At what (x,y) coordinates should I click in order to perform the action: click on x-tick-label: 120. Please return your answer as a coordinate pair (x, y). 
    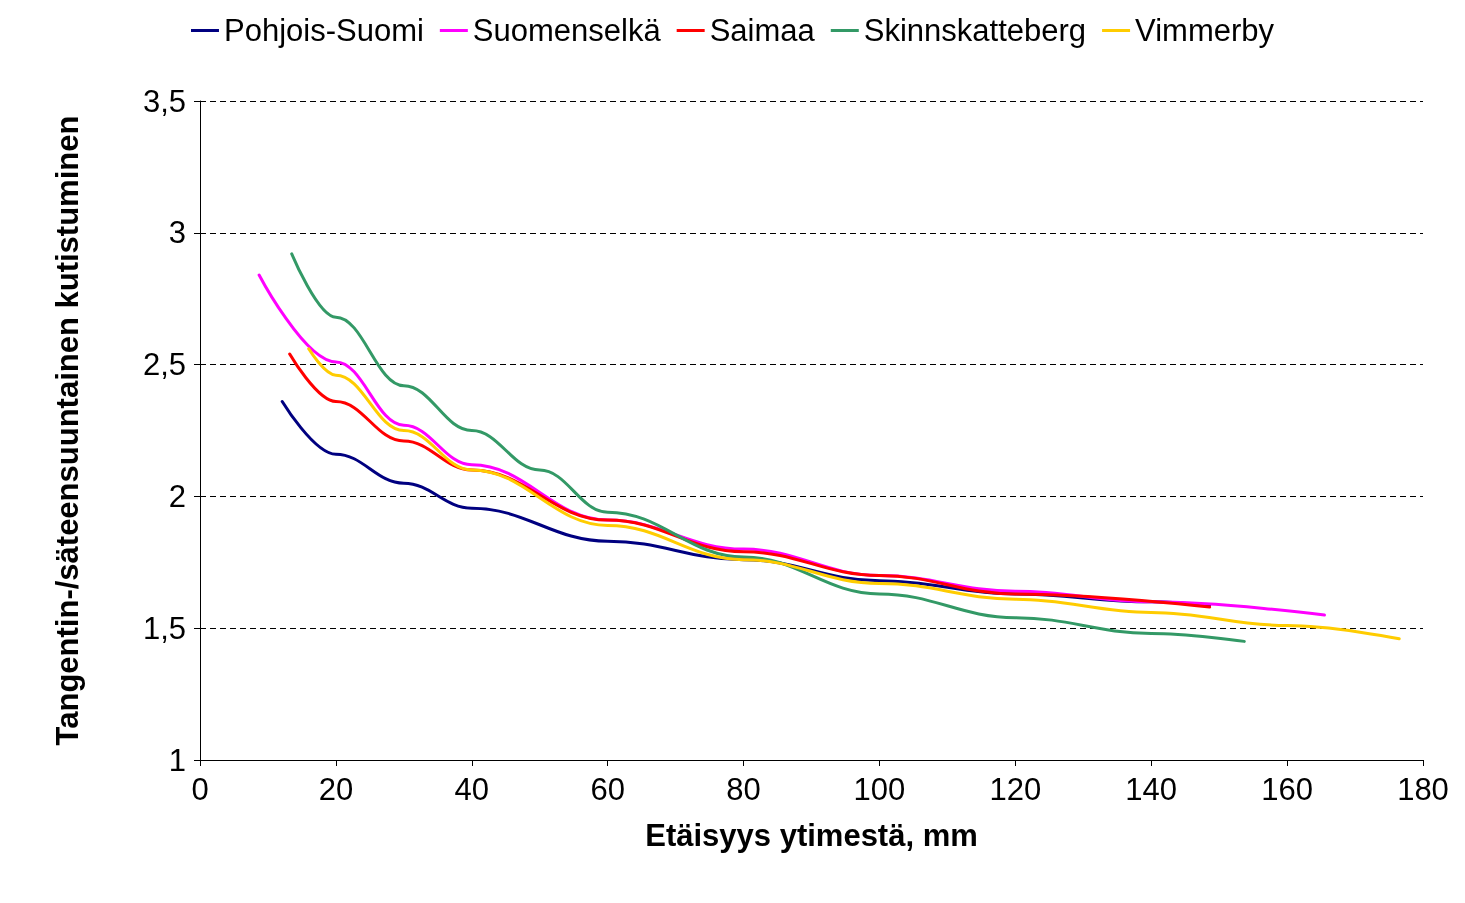
    Looking at the image, I should click on (1015, 789).